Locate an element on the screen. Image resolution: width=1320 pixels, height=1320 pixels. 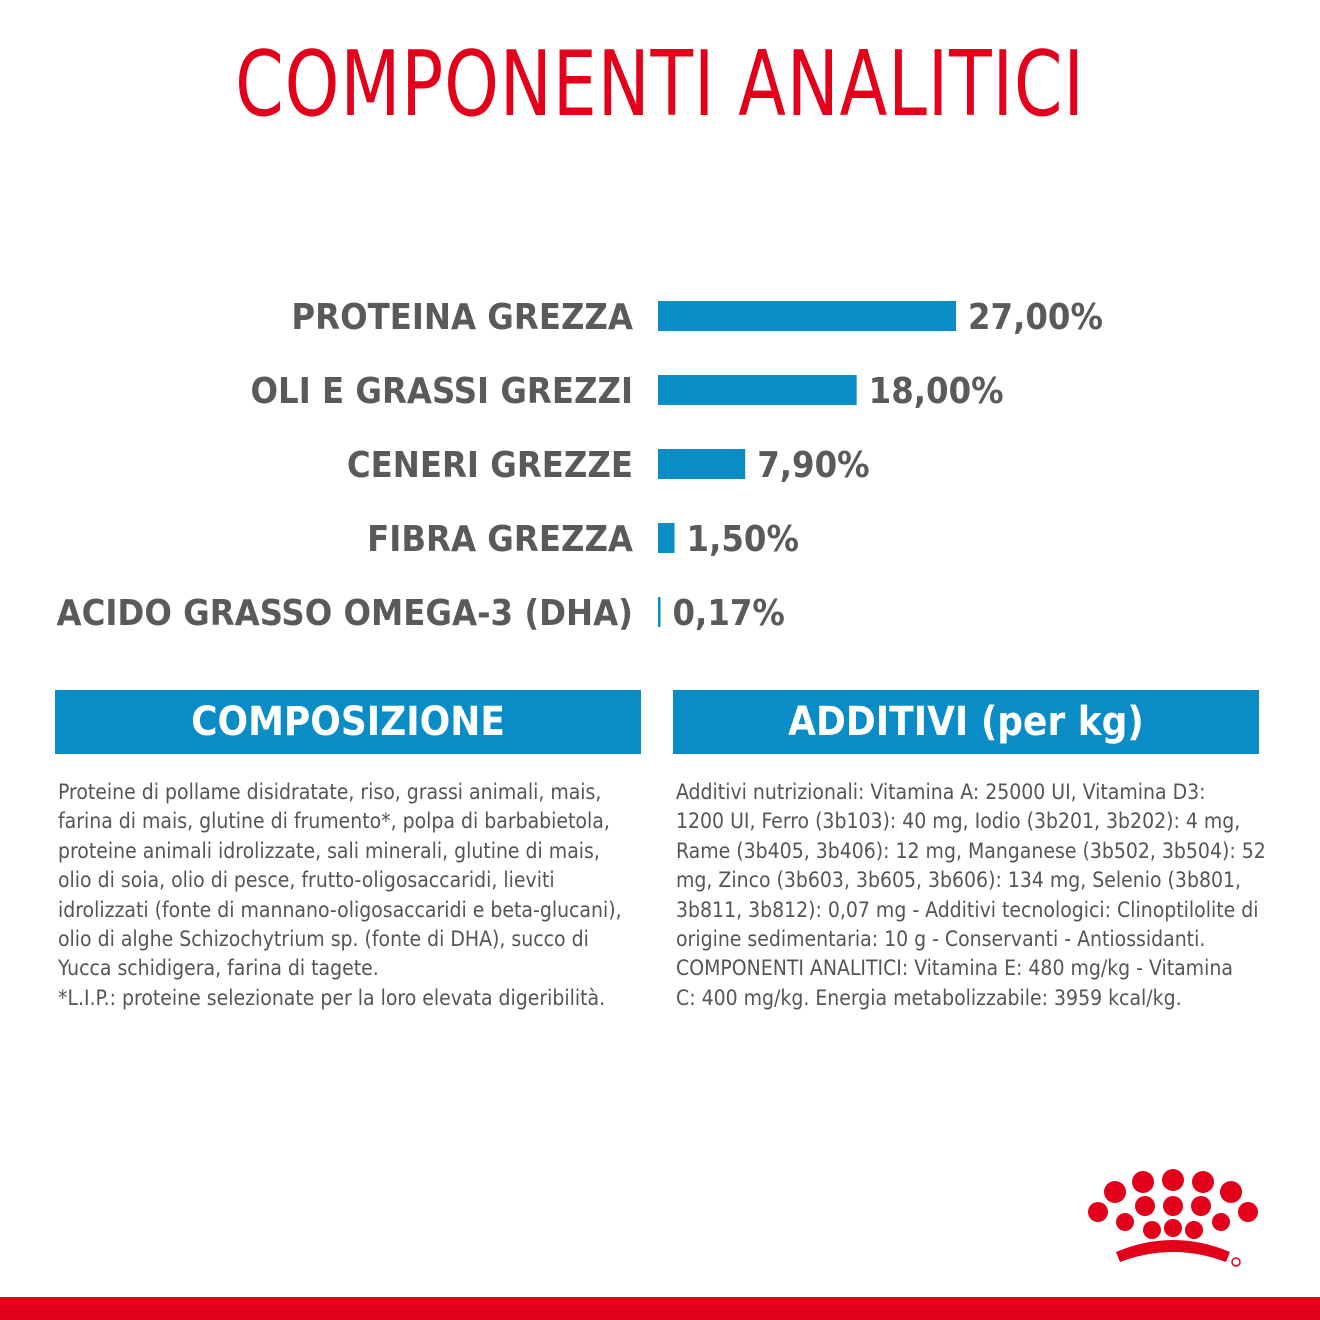
bottom-accent-bar is located at coordinates (660, 1308).